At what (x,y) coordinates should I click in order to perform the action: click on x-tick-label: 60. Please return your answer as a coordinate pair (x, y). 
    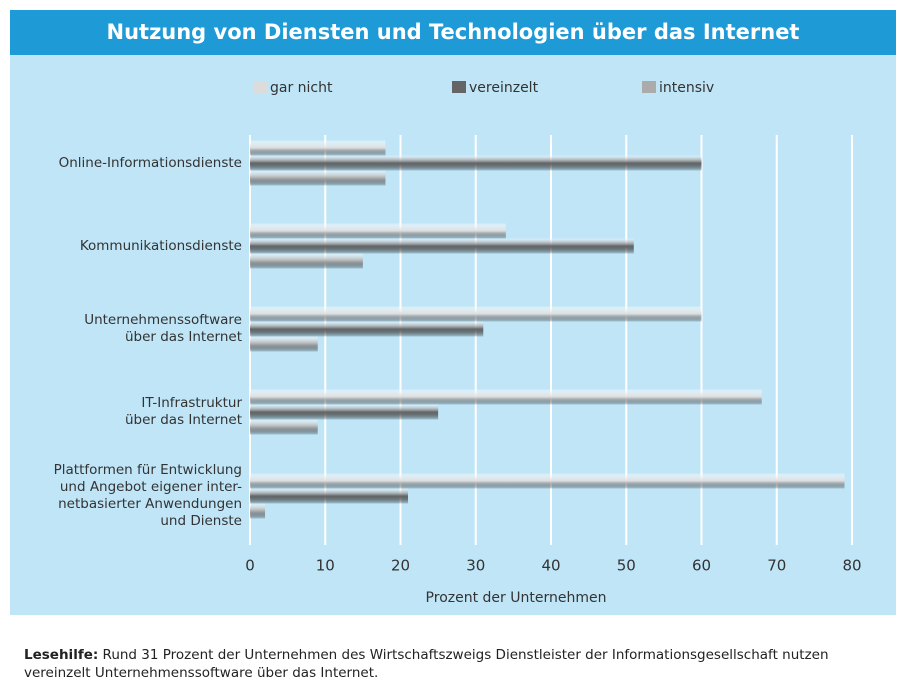
    Looking at the image, I should click on (701, 566).